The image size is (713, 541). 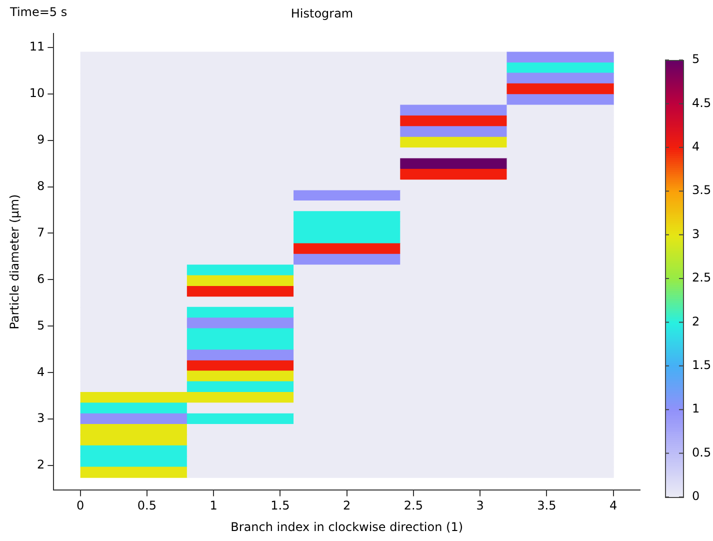 I want to click on color-bar-label: 2, so click(x=696, y=321).